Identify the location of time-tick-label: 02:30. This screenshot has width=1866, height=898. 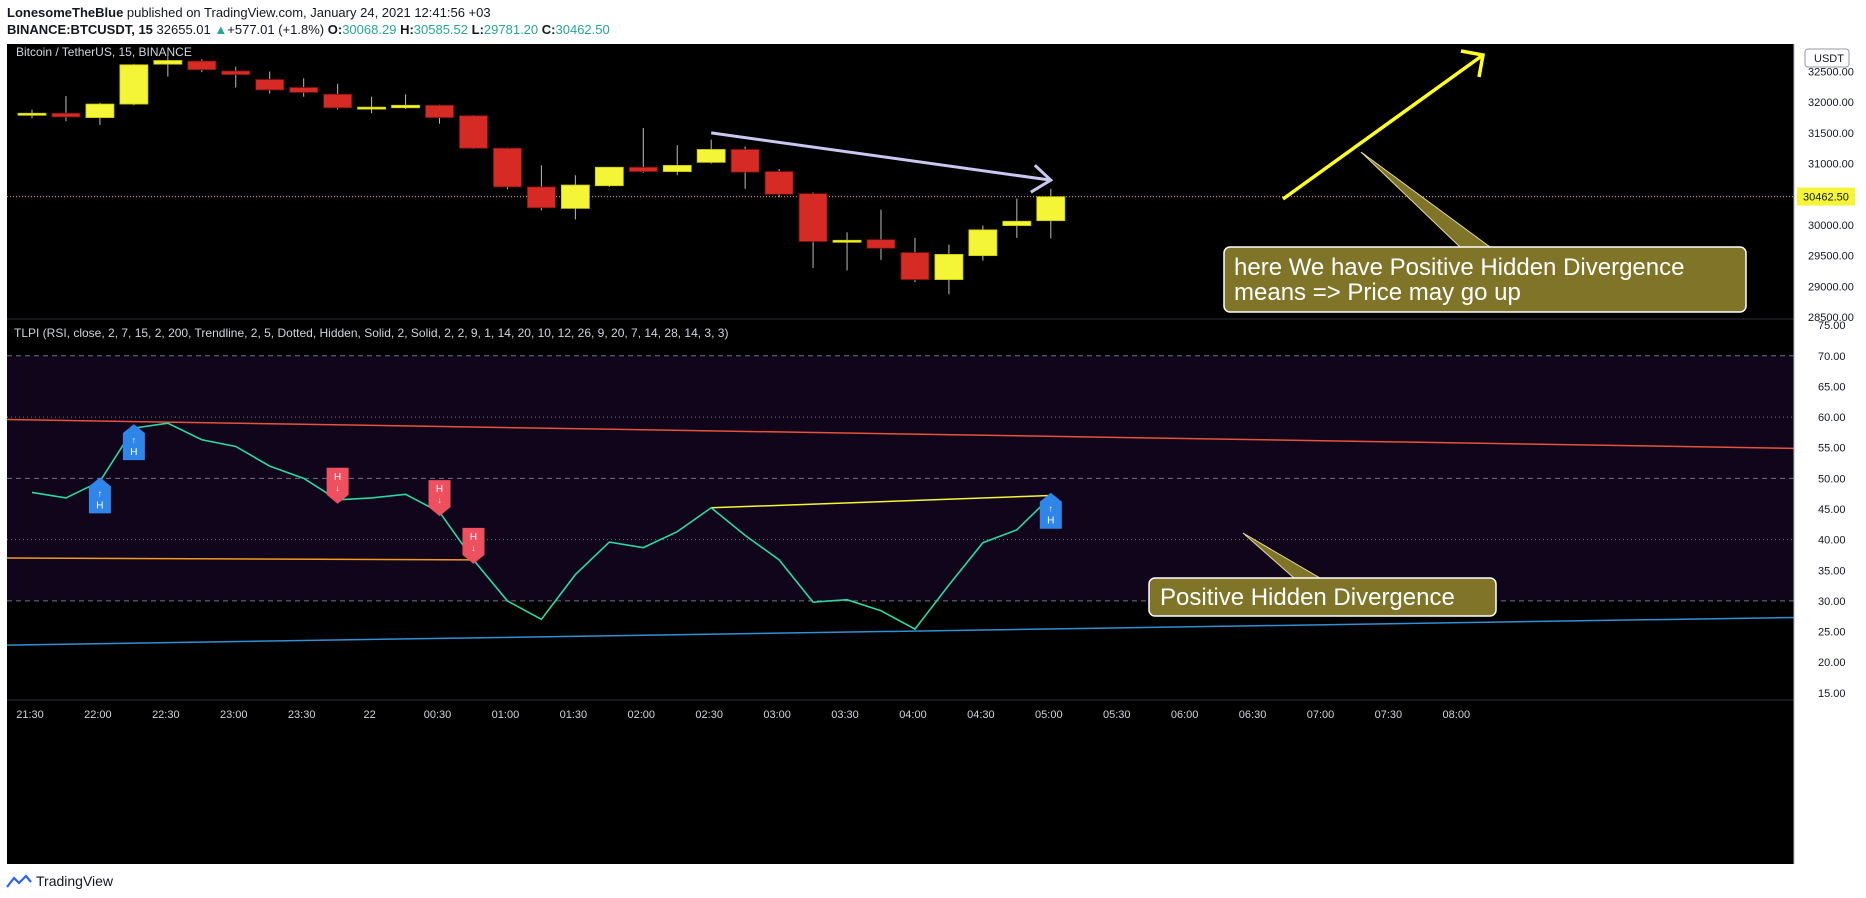
(709, 715).